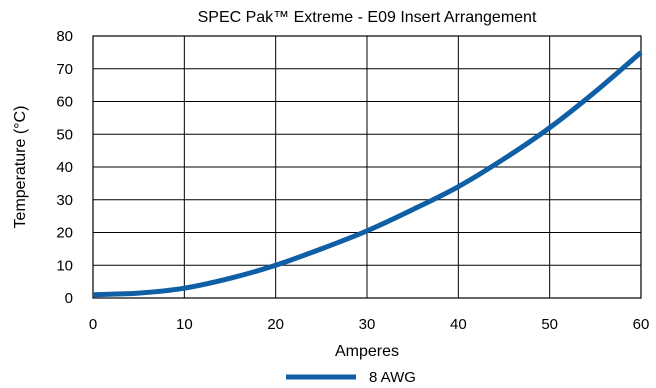 This screenshot has height=388, width=656. What do you see at coordinates (184, 324) in the screenshot?
I see `x-tick-label: 10` at bounding box center [184, 324].